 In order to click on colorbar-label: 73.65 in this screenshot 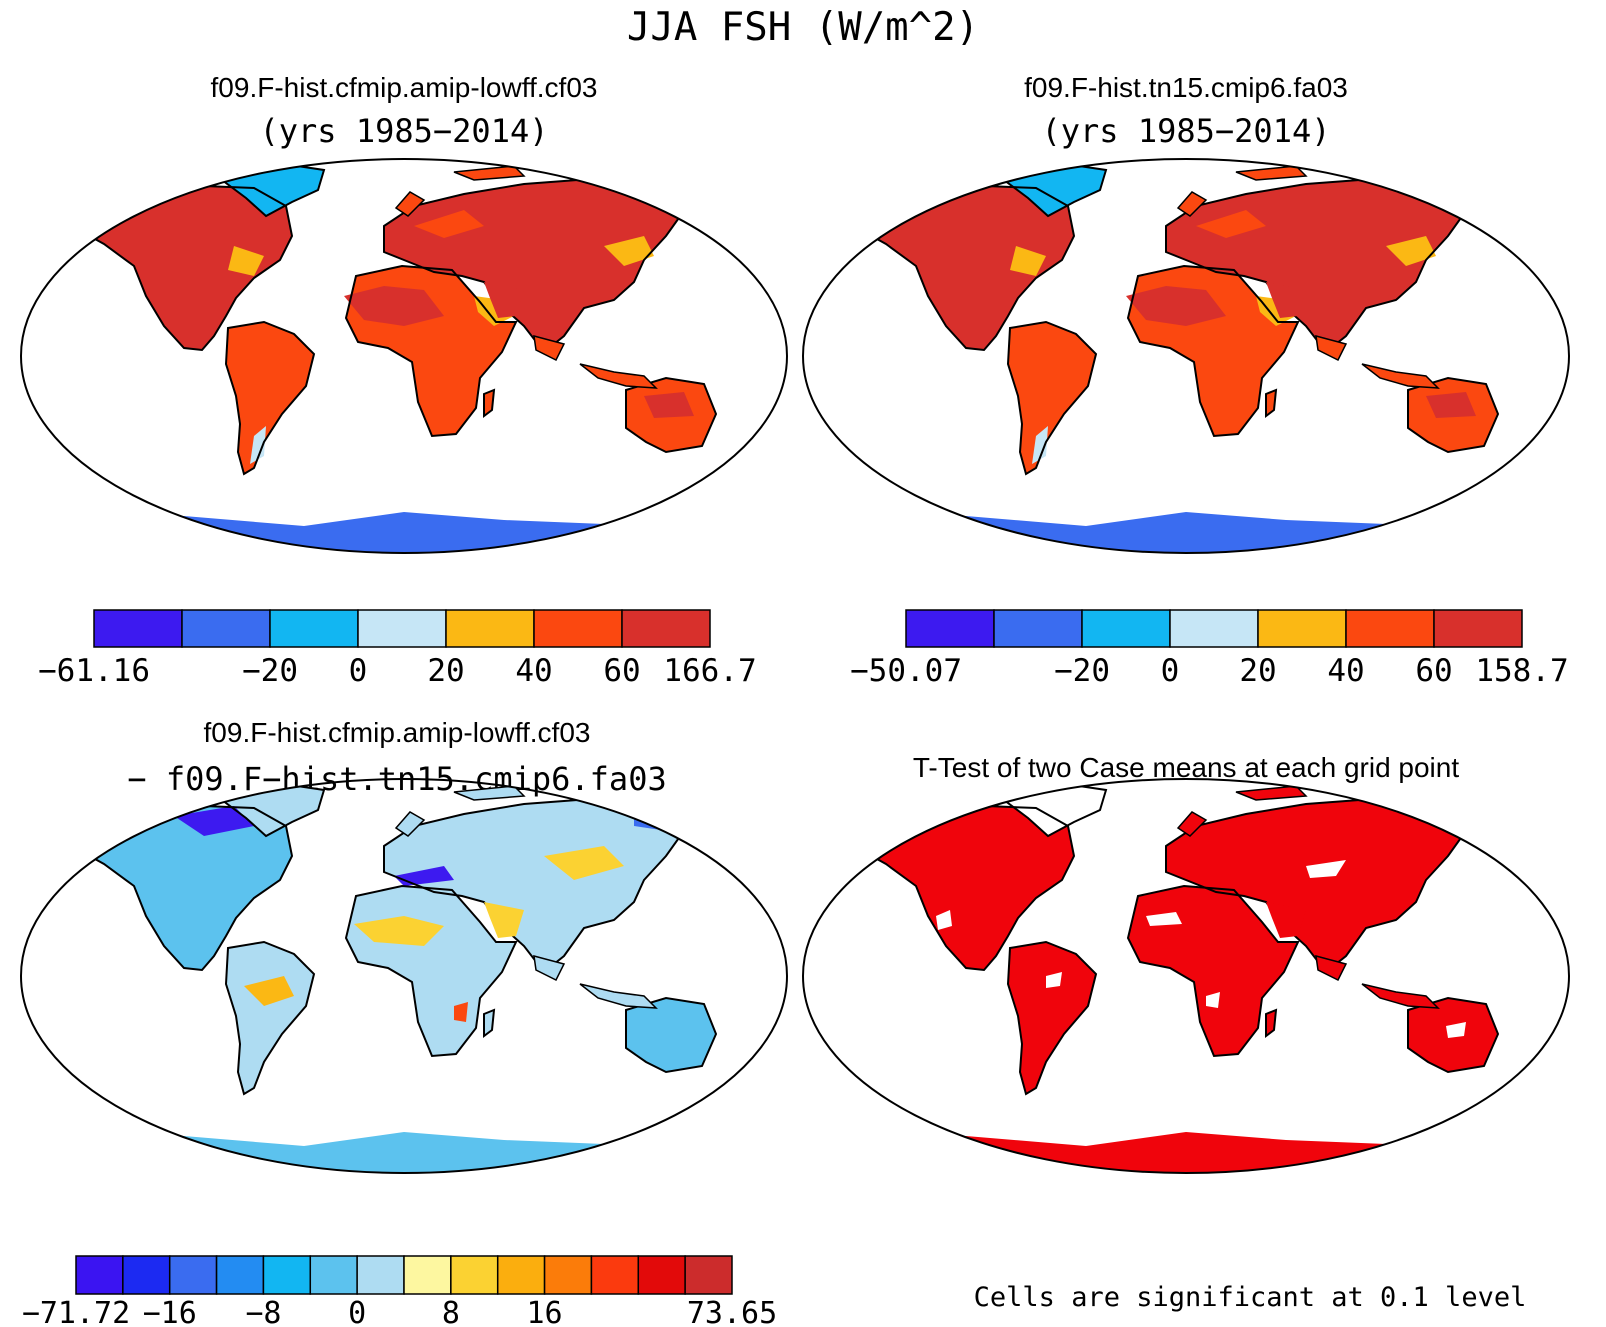, I will do `click(732, 1311)`.